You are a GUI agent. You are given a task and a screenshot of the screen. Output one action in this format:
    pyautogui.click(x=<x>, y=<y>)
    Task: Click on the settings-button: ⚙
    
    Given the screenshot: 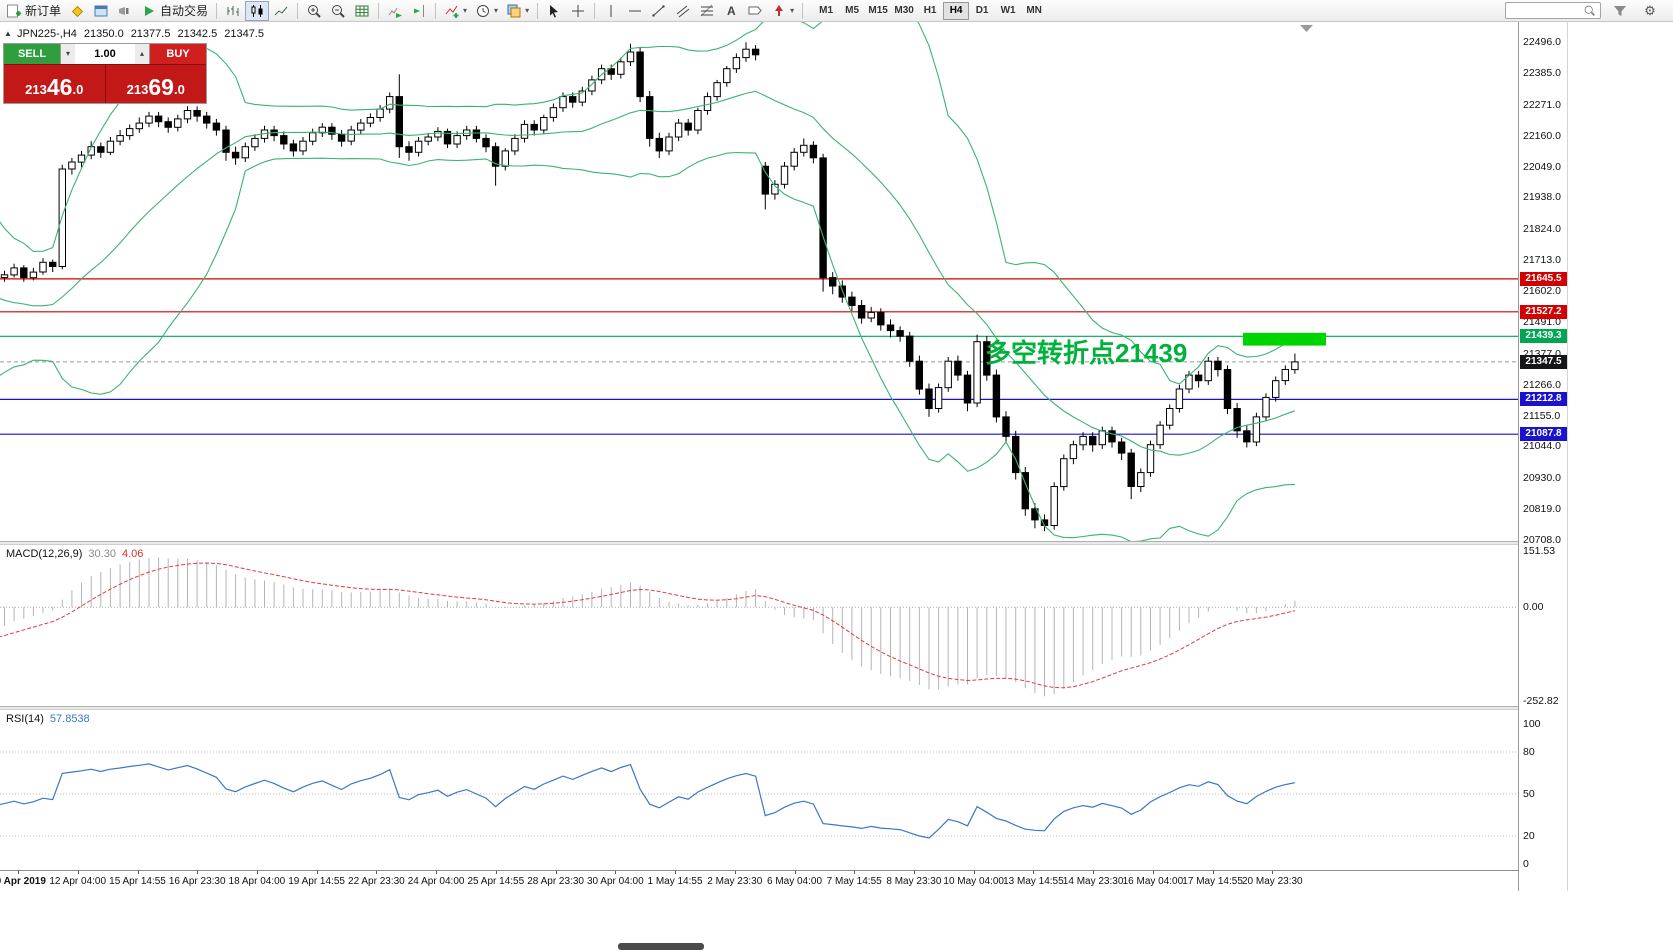 What is the action you would take?
    pyautogui.click(x=1650, y=11)
    